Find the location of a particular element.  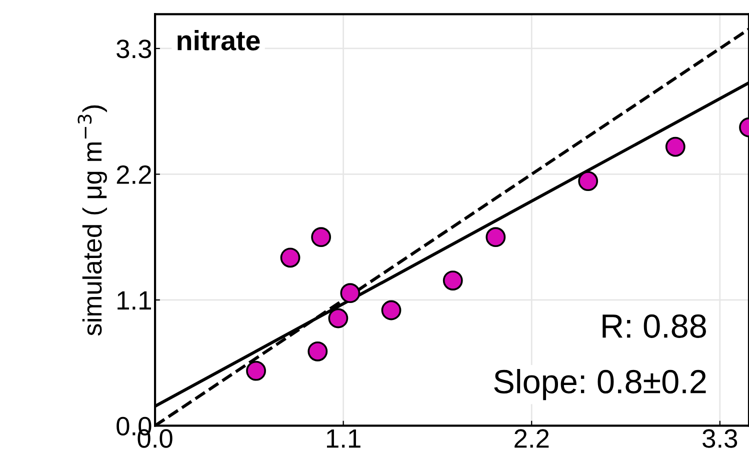

y-axis-title: simulated ( μg m$^{−3}$) is located at coordinates (92, 220).